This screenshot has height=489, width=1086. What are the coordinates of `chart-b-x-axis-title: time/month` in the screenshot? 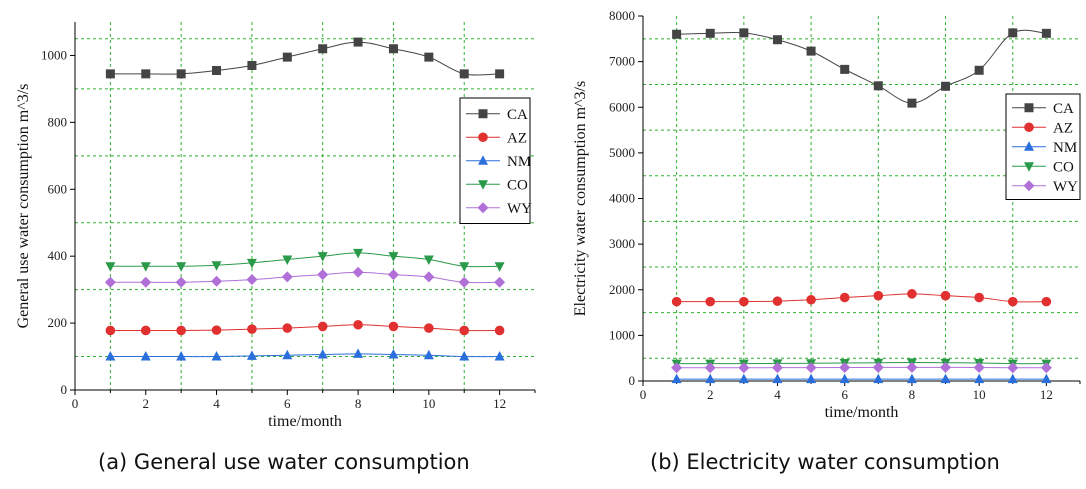 It's located at (862, 412).